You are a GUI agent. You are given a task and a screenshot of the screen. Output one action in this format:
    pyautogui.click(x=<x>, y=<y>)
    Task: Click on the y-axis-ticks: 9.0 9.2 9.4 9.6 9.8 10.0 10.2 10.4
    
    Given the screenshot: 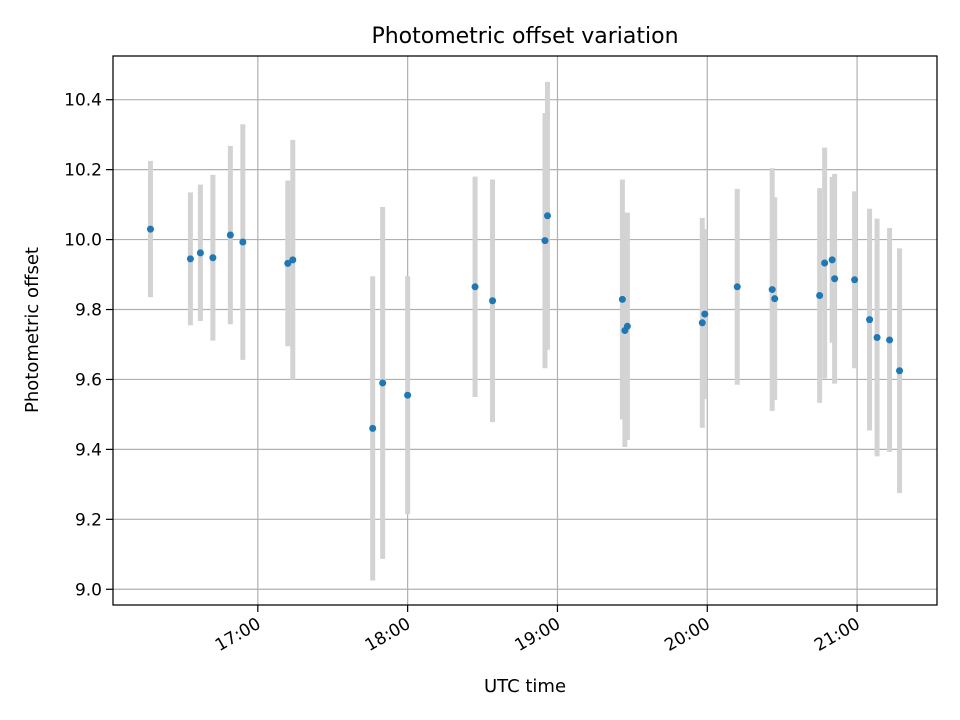 What is the action you would take?
    pyautogui.click(x=88, y=345)
    